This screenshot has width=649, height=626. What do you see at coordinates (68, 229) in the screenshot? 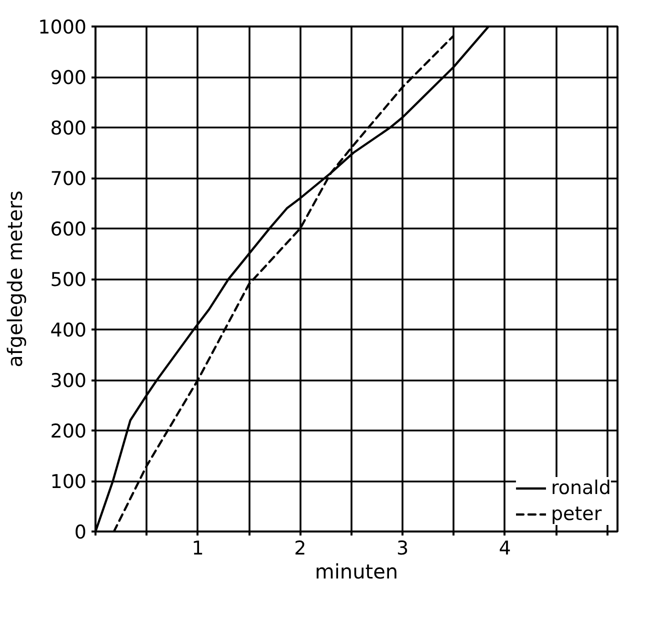
I see `y-tick-label: 600` at bounding box center [68, 229].